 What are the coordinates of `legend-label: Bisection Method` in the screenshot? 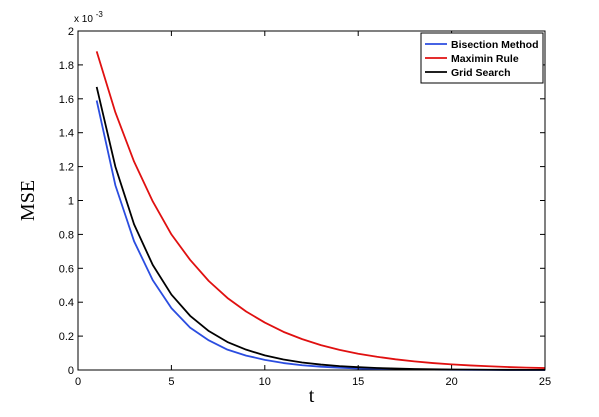 It's located at (495, 45).